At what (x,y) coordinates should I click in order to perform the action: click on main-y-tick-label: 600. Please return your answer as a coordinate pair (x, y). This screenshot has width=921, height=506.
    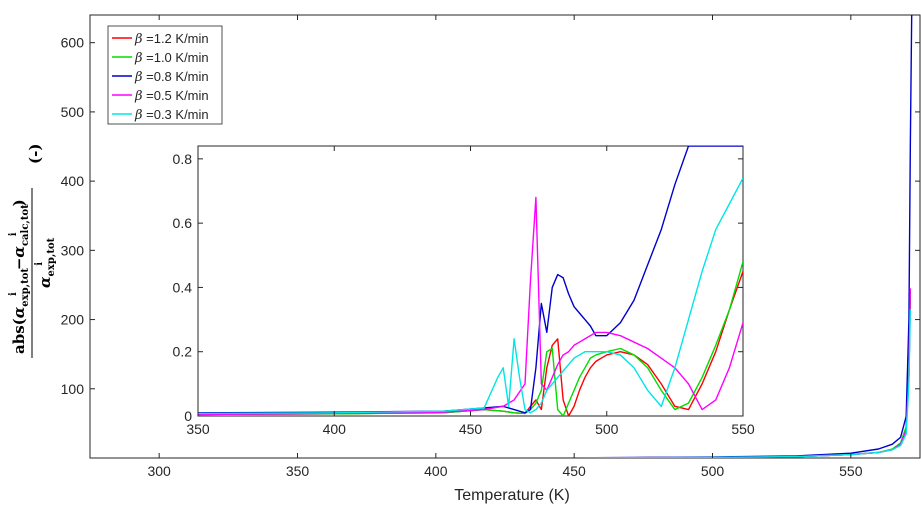
    Looking at the image, I should click on (73, 43).